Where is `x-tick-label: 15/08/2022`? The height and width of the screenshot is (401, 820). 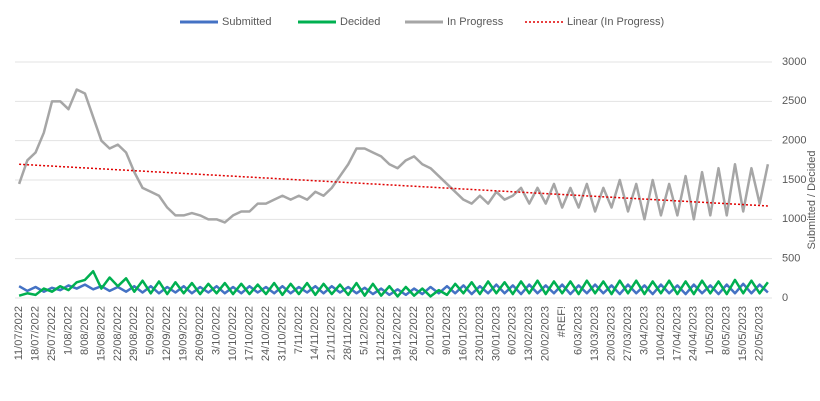
x-tick-label: 15/08/2022 is located at coordinates (101, 333).